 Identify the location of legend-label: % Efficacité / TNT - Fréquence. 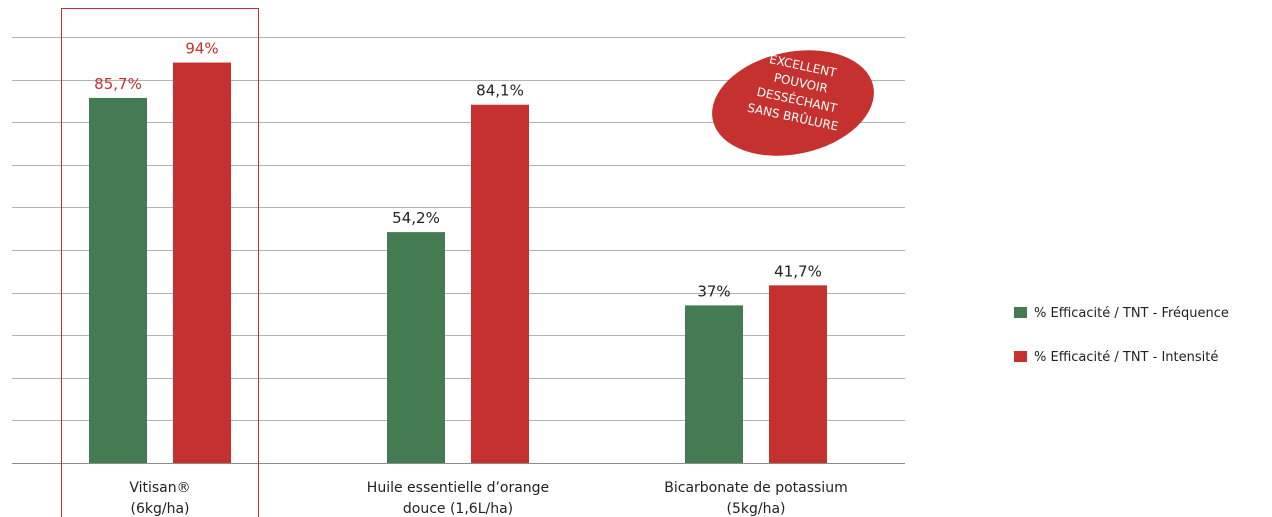
(1131, 313).